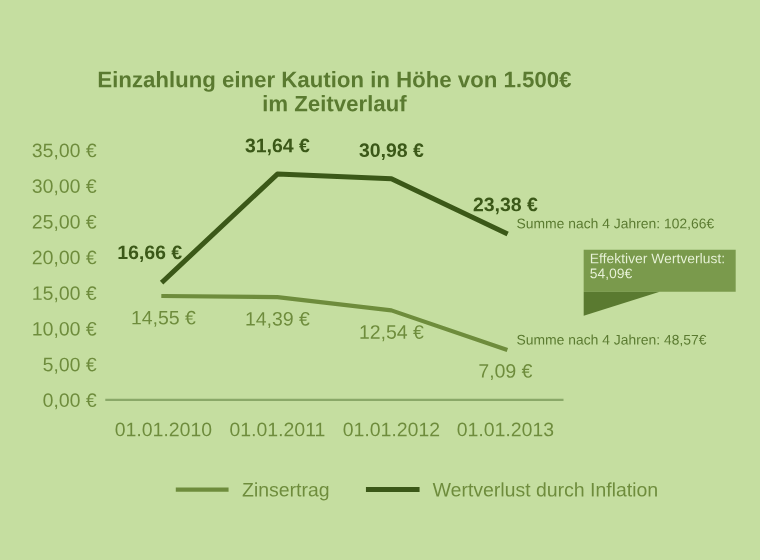  I want to click on y-tick-label: 10,00 €, so click(65, 330).